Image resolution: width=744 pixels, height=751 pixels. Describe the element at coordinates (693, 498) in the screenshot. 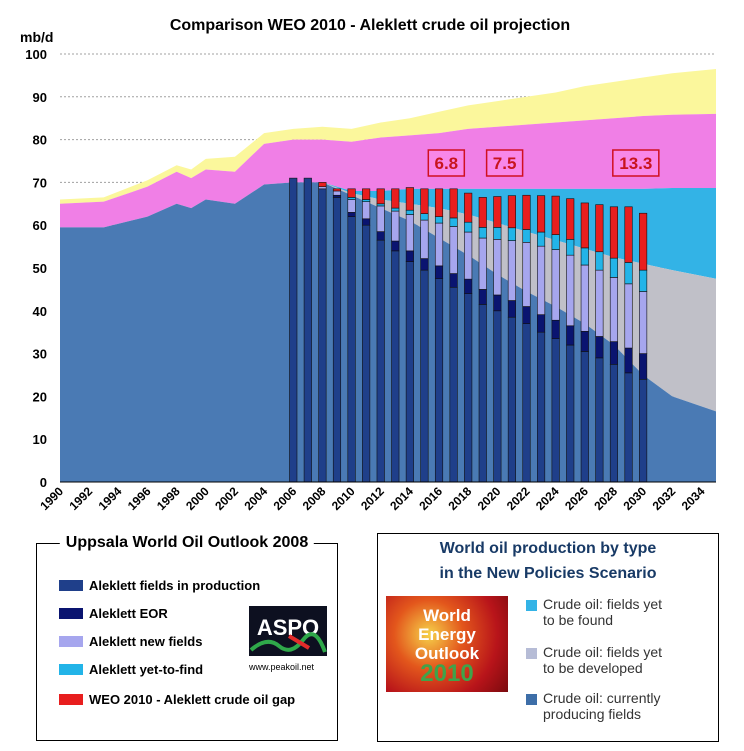

I see `x-tick-label: 2034` at that location.